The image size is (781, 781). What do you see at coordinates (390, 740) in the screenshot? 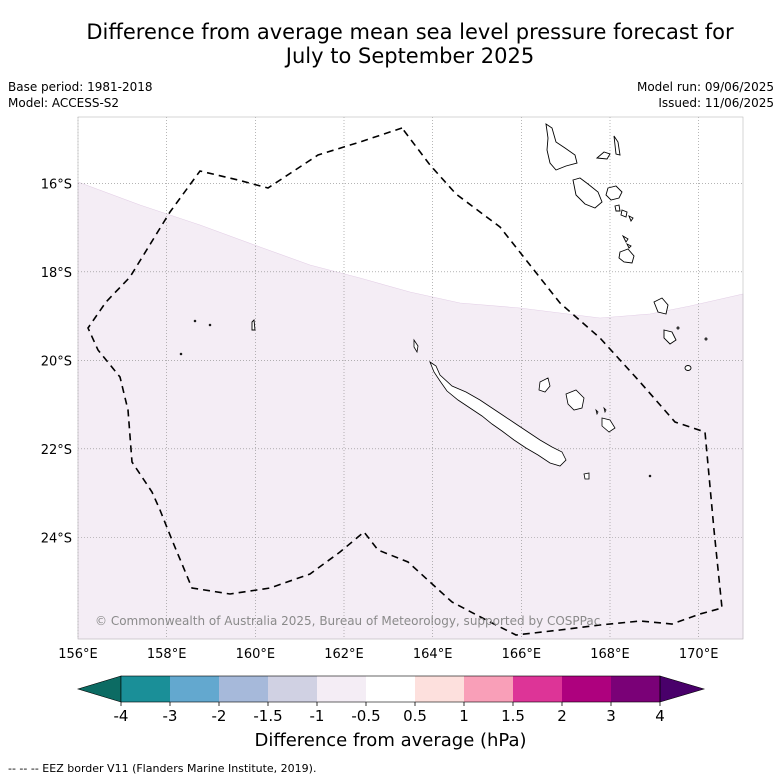
I see `colorbar-title: Difference from average (hPa)` at bounding box center [390, 740].